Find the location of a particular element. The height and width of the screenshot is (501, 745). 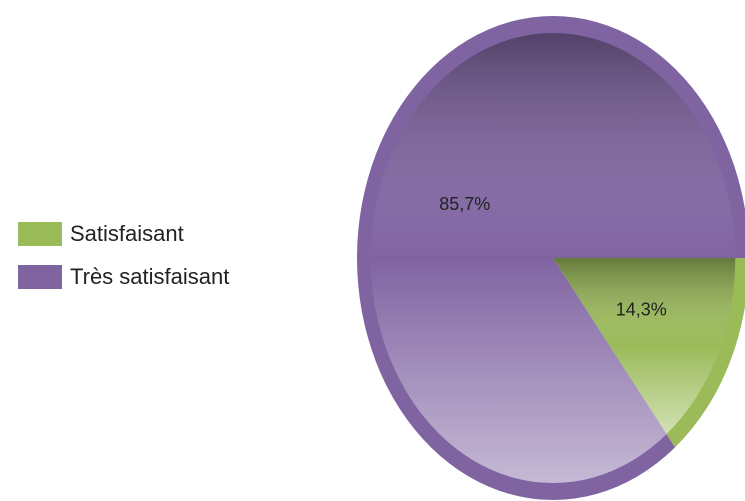

slice-shine is located at coordinates (644, 346).